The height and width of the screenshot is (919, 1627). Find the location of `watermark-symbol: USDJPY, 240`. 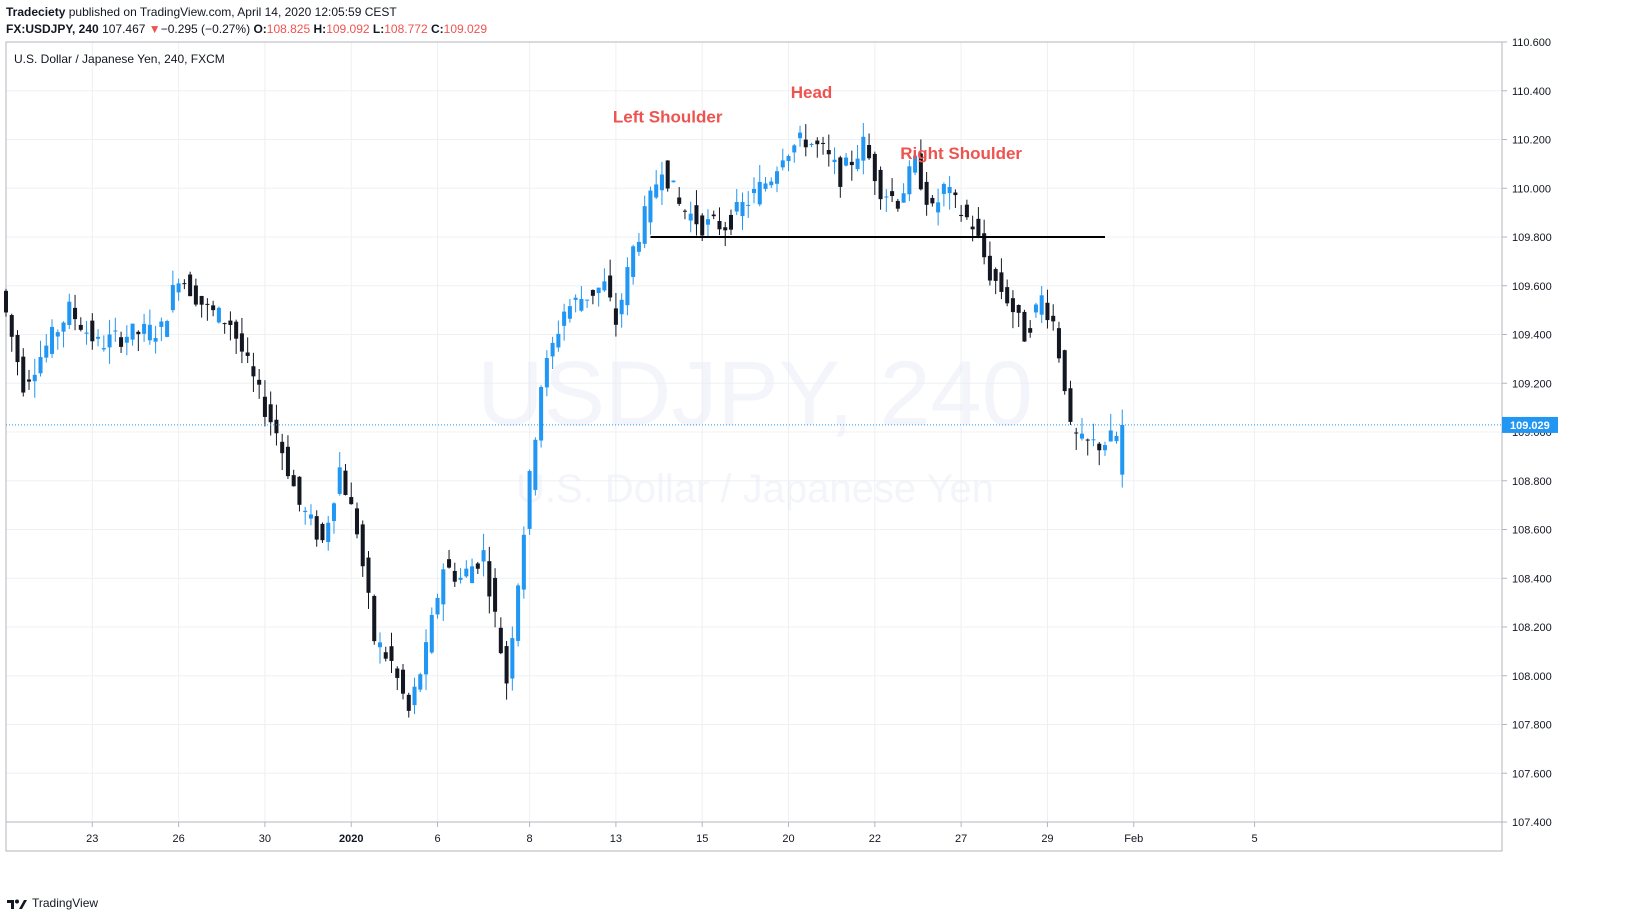

watermark-symbol: USDJPY, 240 is located at coordinates (755, 394).